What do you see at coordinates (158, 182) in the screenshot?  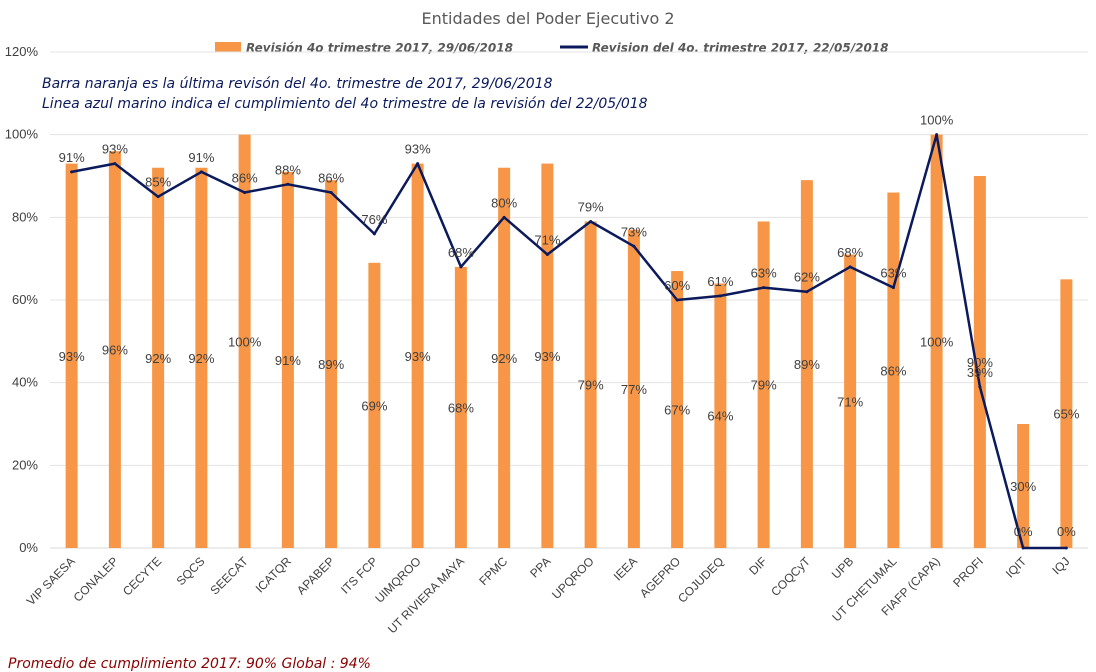 I see `line-data-label: 85%` at bounding box center [158, 182].